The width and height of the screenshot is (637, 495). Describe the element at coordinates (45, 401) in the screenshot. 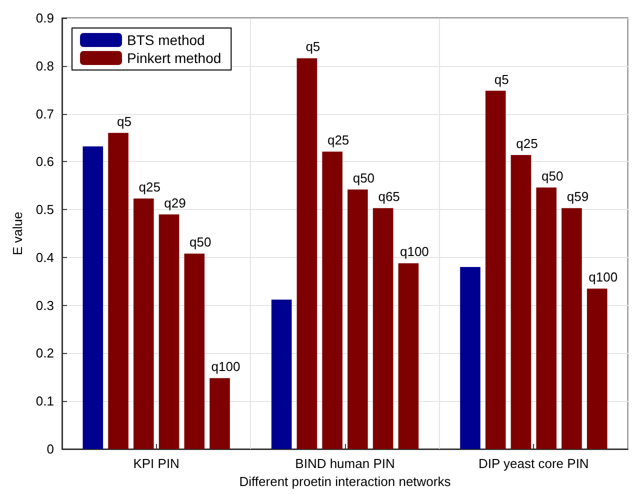

I see `y-tick-label: 0.1` at that location.